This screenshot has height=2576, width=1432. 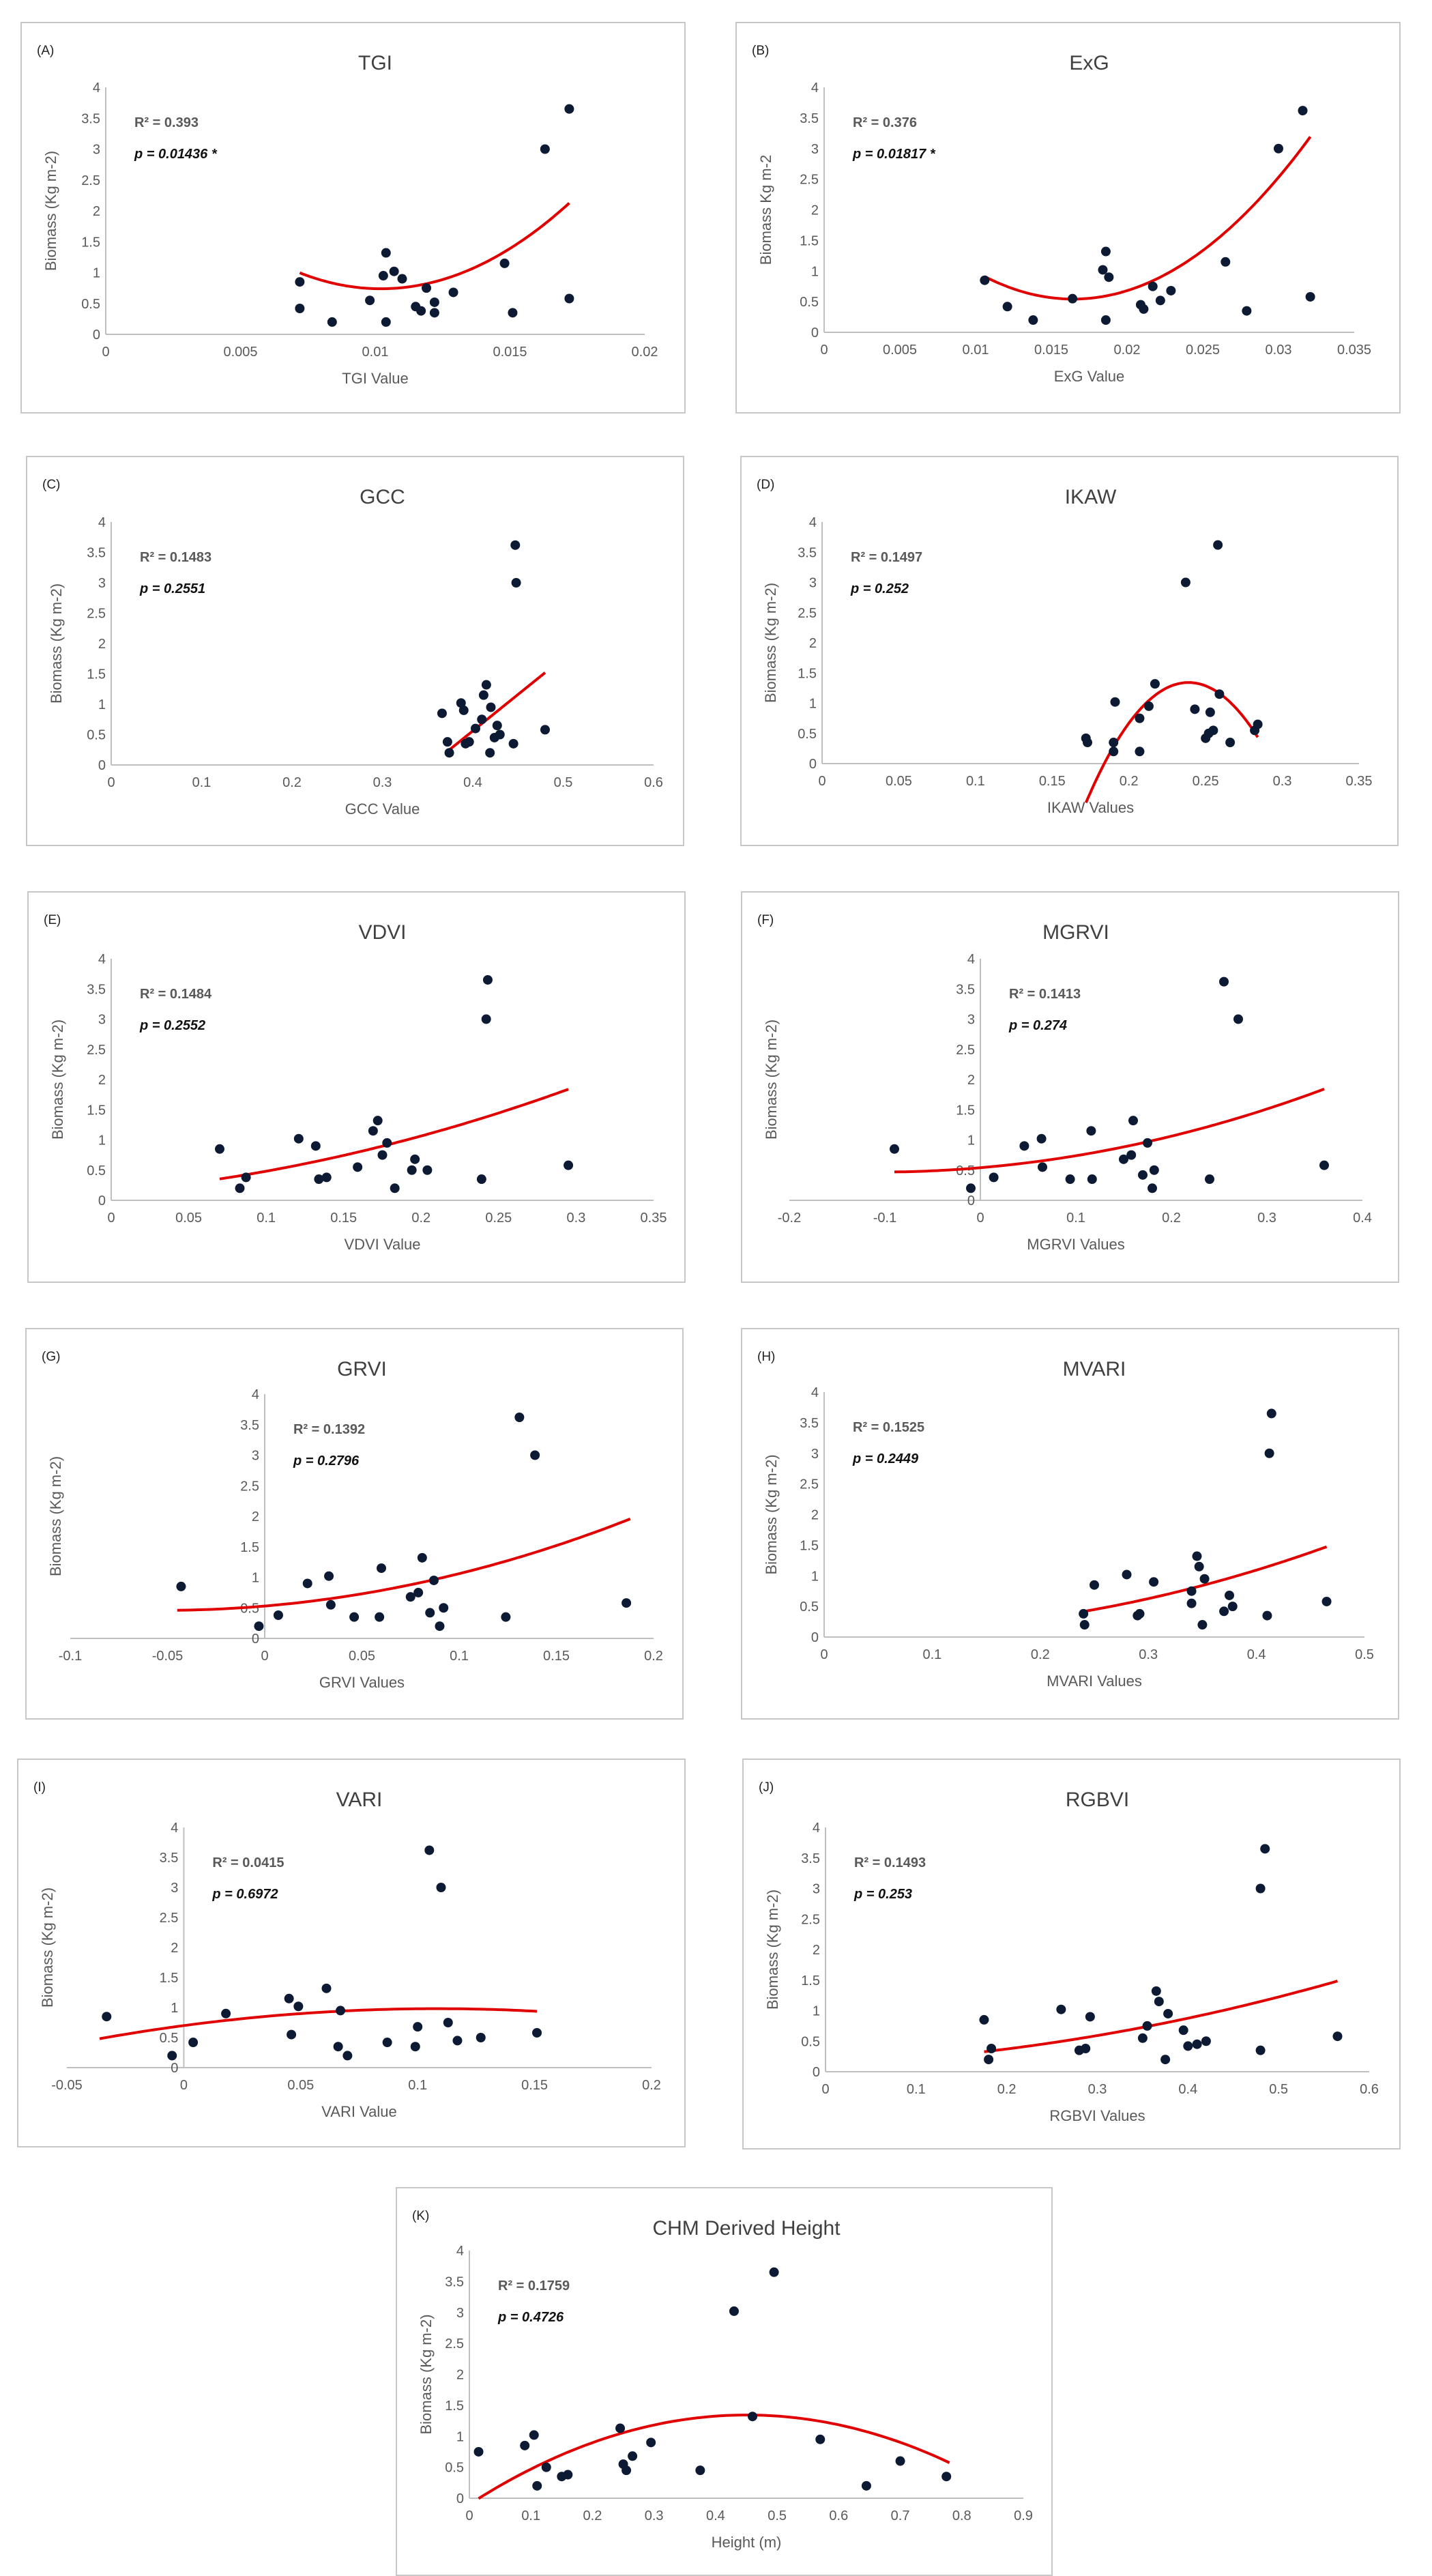 I want to click on x-tick-label-e: 0.15, so click(x=343, y=1218).